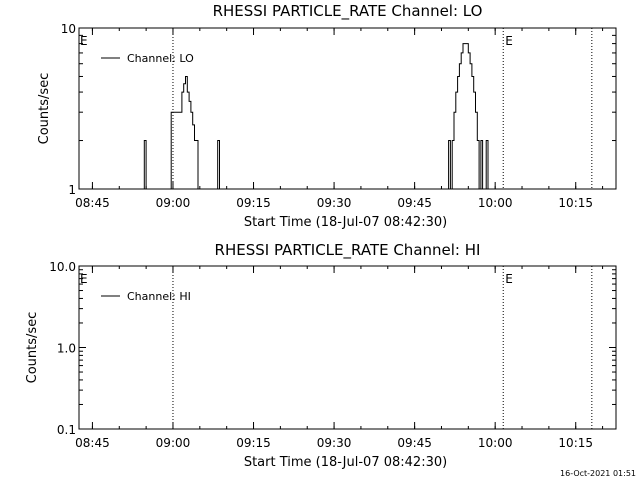 Image resolution: width=640 pixels, height=480 pixels. What do you see at coordinates (348, 250) in the screenshot?
I see `chart-title: RHESSI PARTICLE_RATE Channel: HI` at bounding box center [348, 250].